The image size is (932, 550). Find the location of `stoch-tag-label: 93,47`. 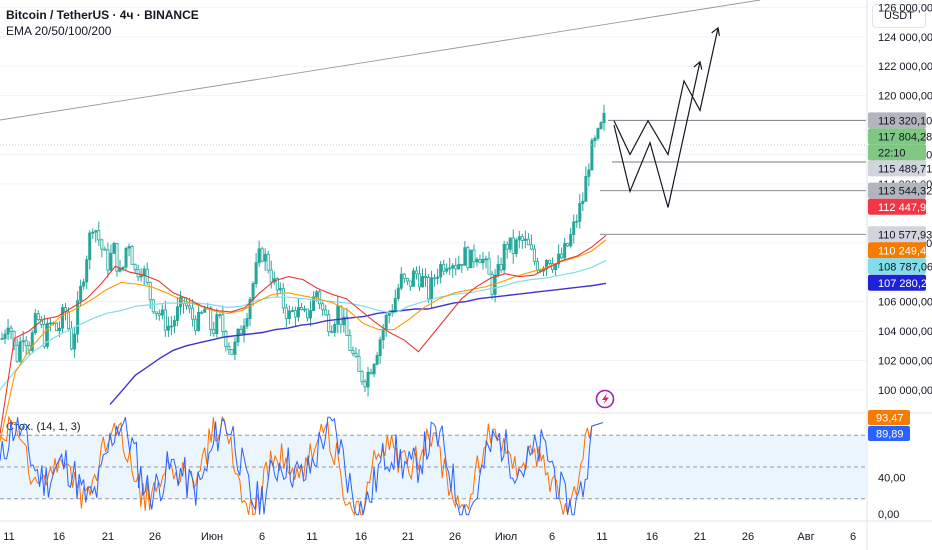

stoch-tag-label: 93,47 is located at coordinates (890, 419).